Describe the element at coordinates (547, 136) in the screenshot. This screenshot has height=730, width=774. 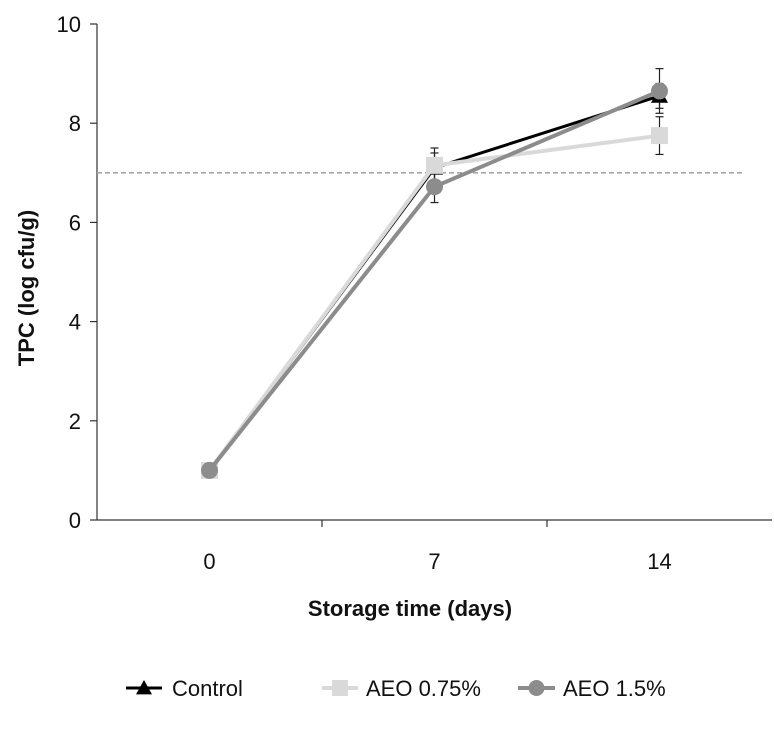
I see `series-2-errorbars` at that location.